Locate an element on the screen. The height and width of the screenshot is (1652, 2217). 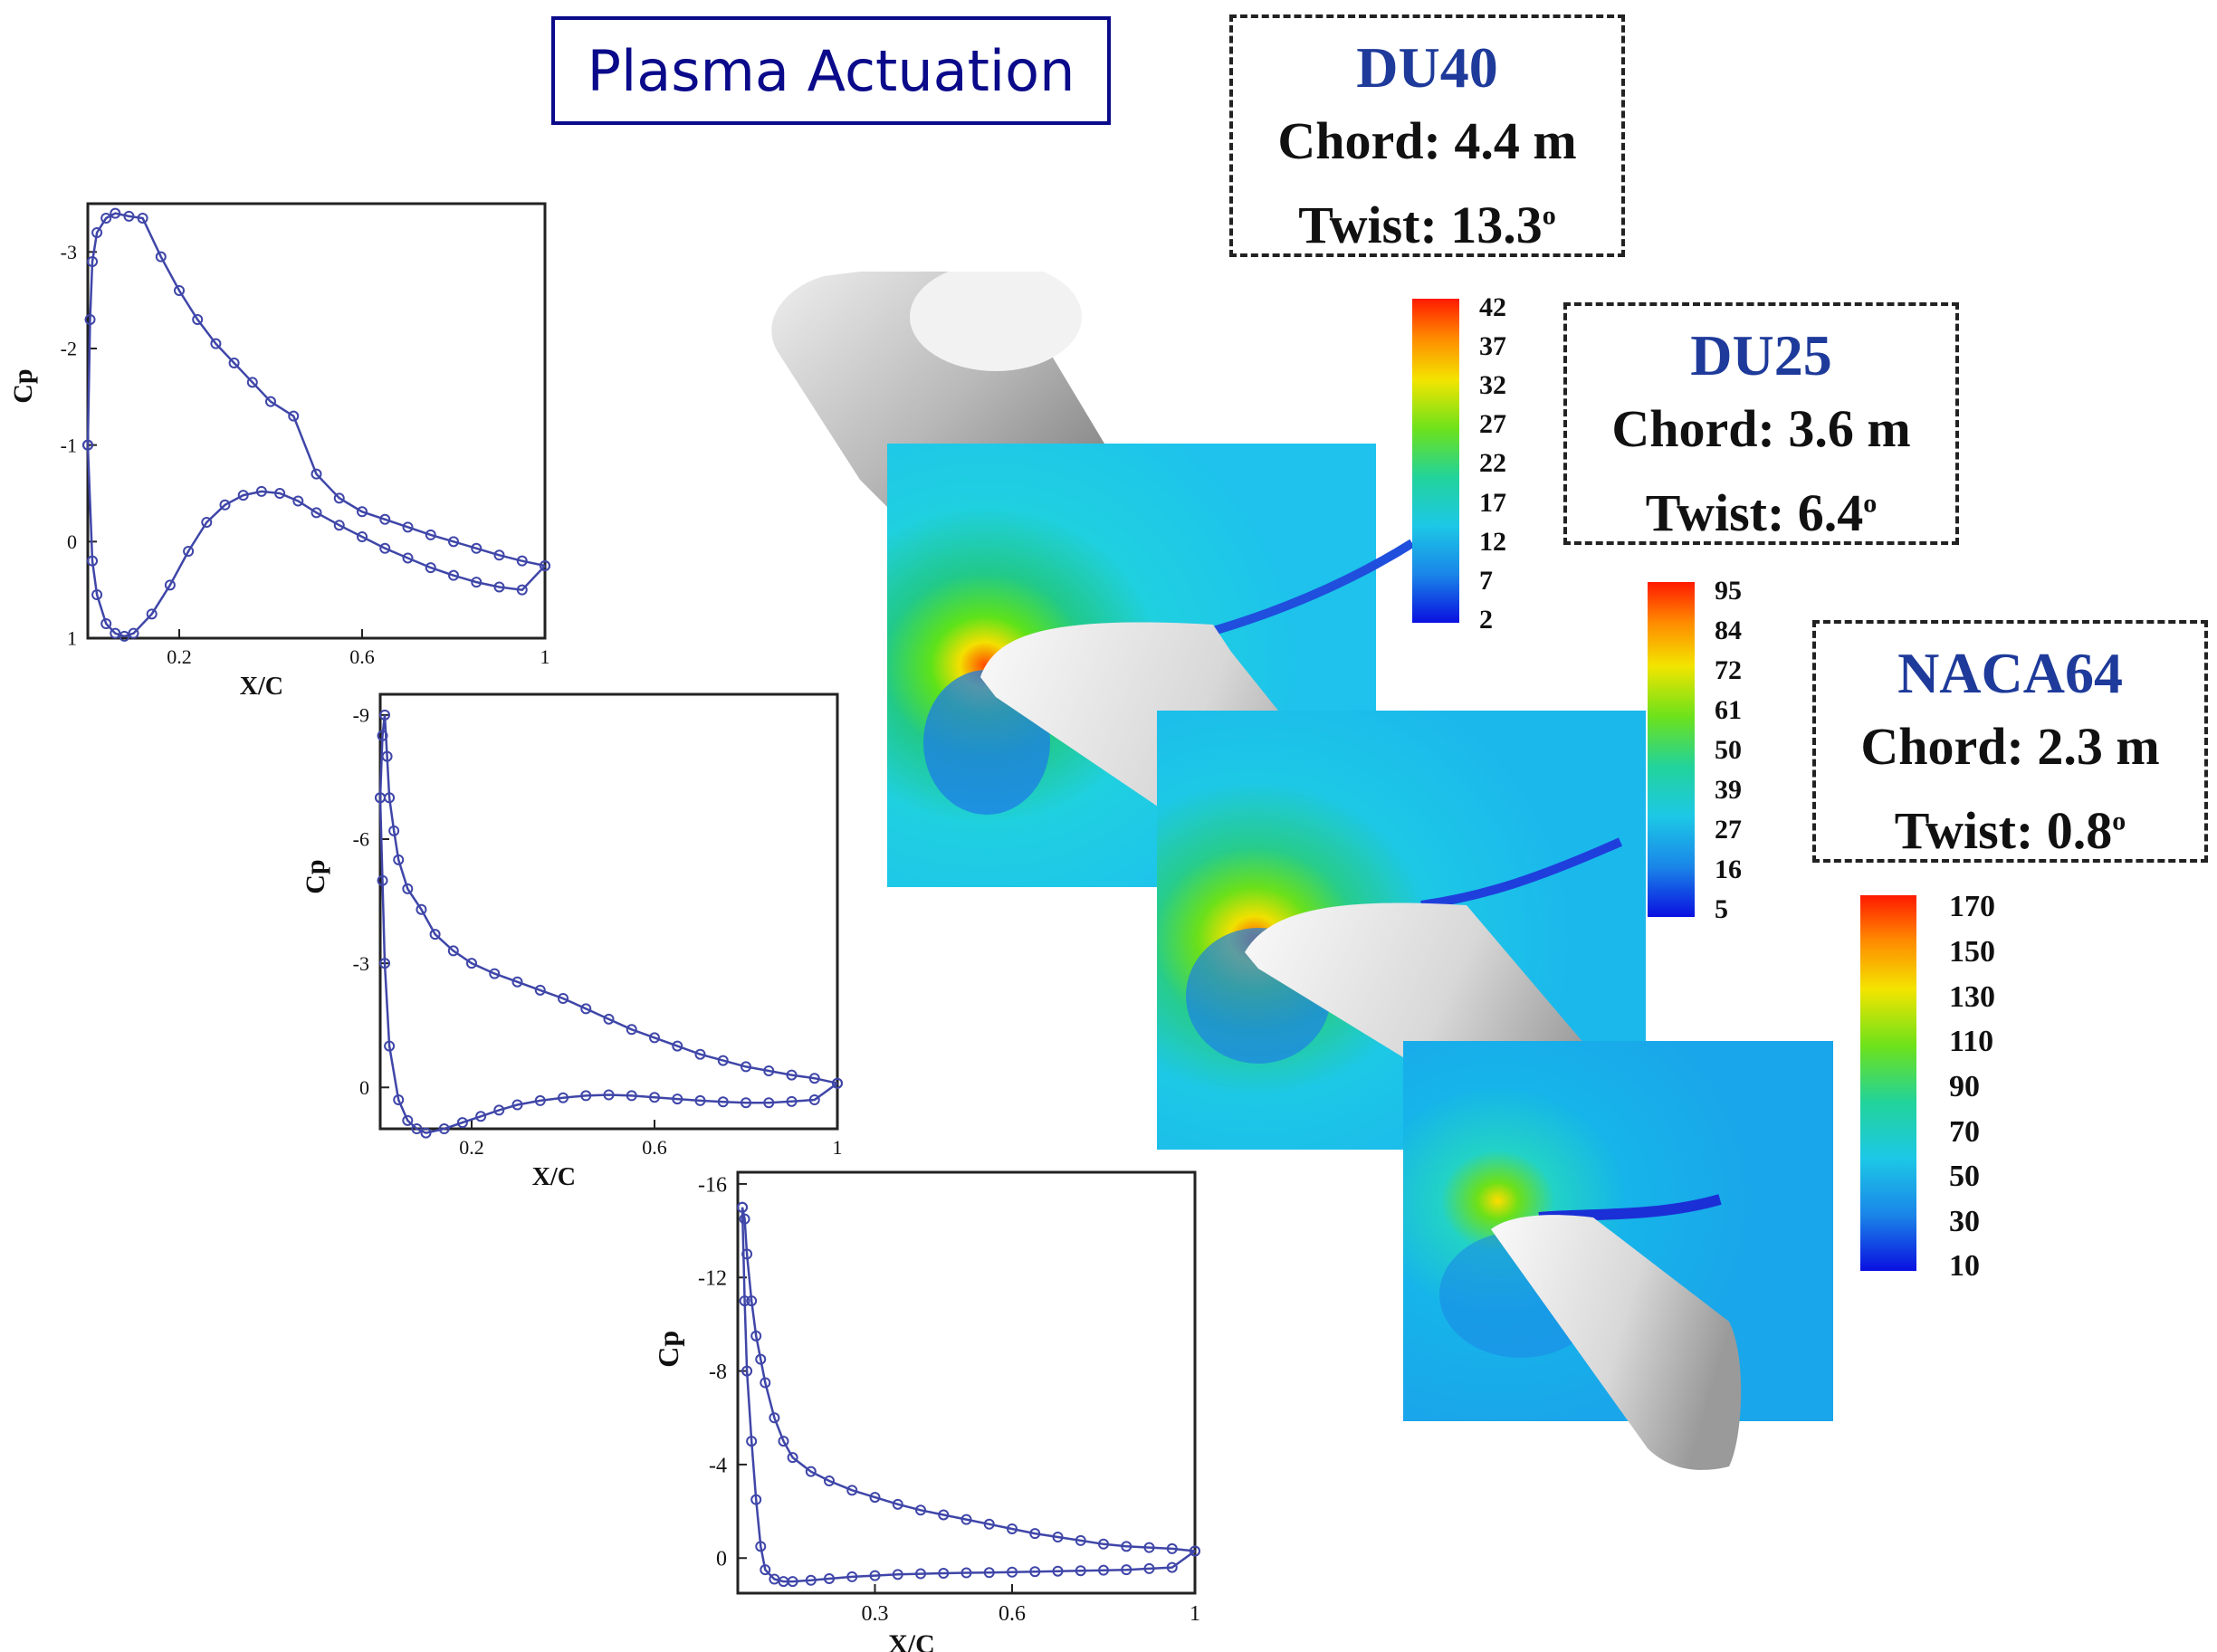
colorbar-ticks: 95 84 72 61 50 39 27 16 5 is located at coordinates (1728, 751).